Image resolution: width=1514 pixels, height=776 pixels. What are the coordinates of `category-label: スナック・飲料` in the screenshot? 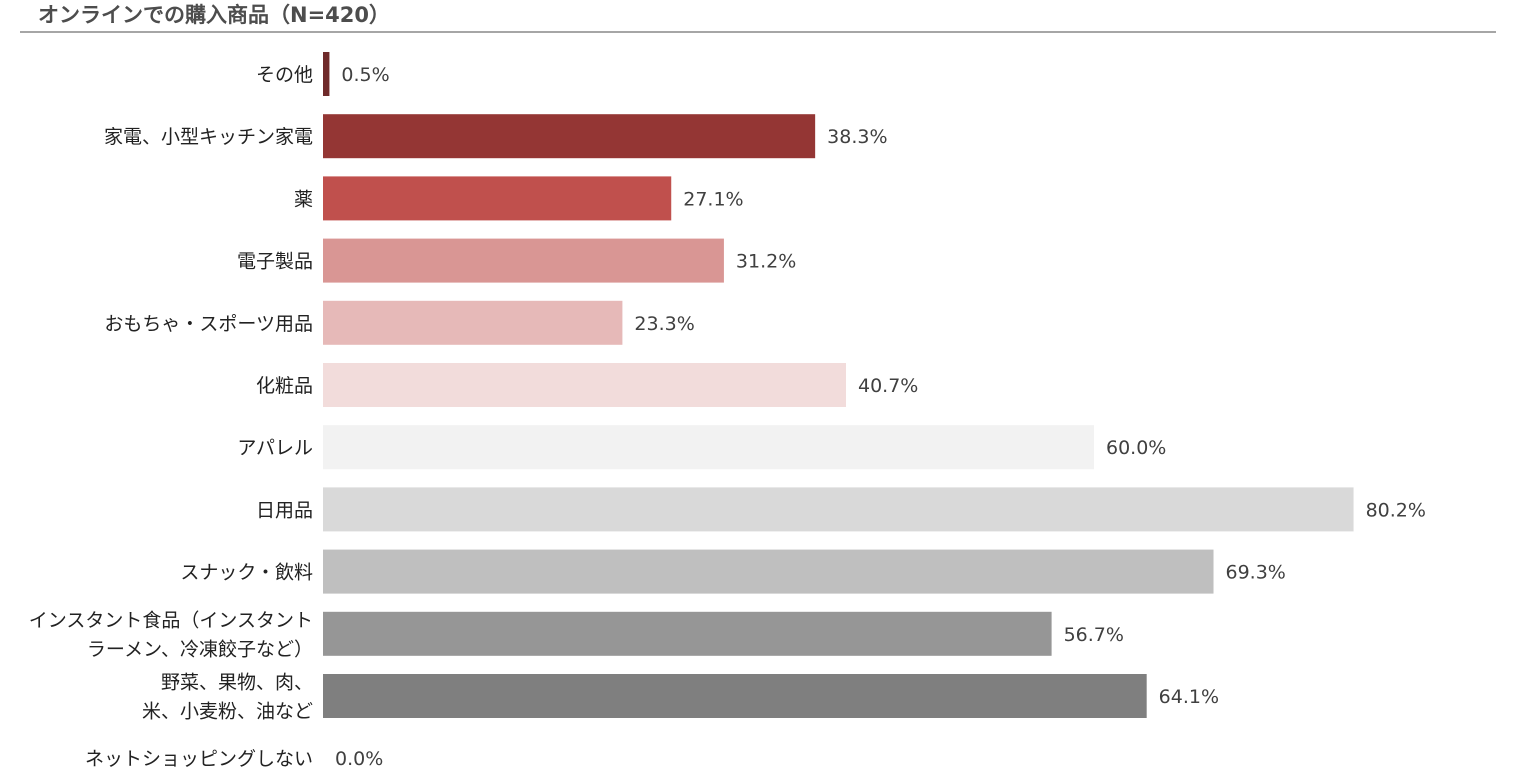 It's located at (246, 573).